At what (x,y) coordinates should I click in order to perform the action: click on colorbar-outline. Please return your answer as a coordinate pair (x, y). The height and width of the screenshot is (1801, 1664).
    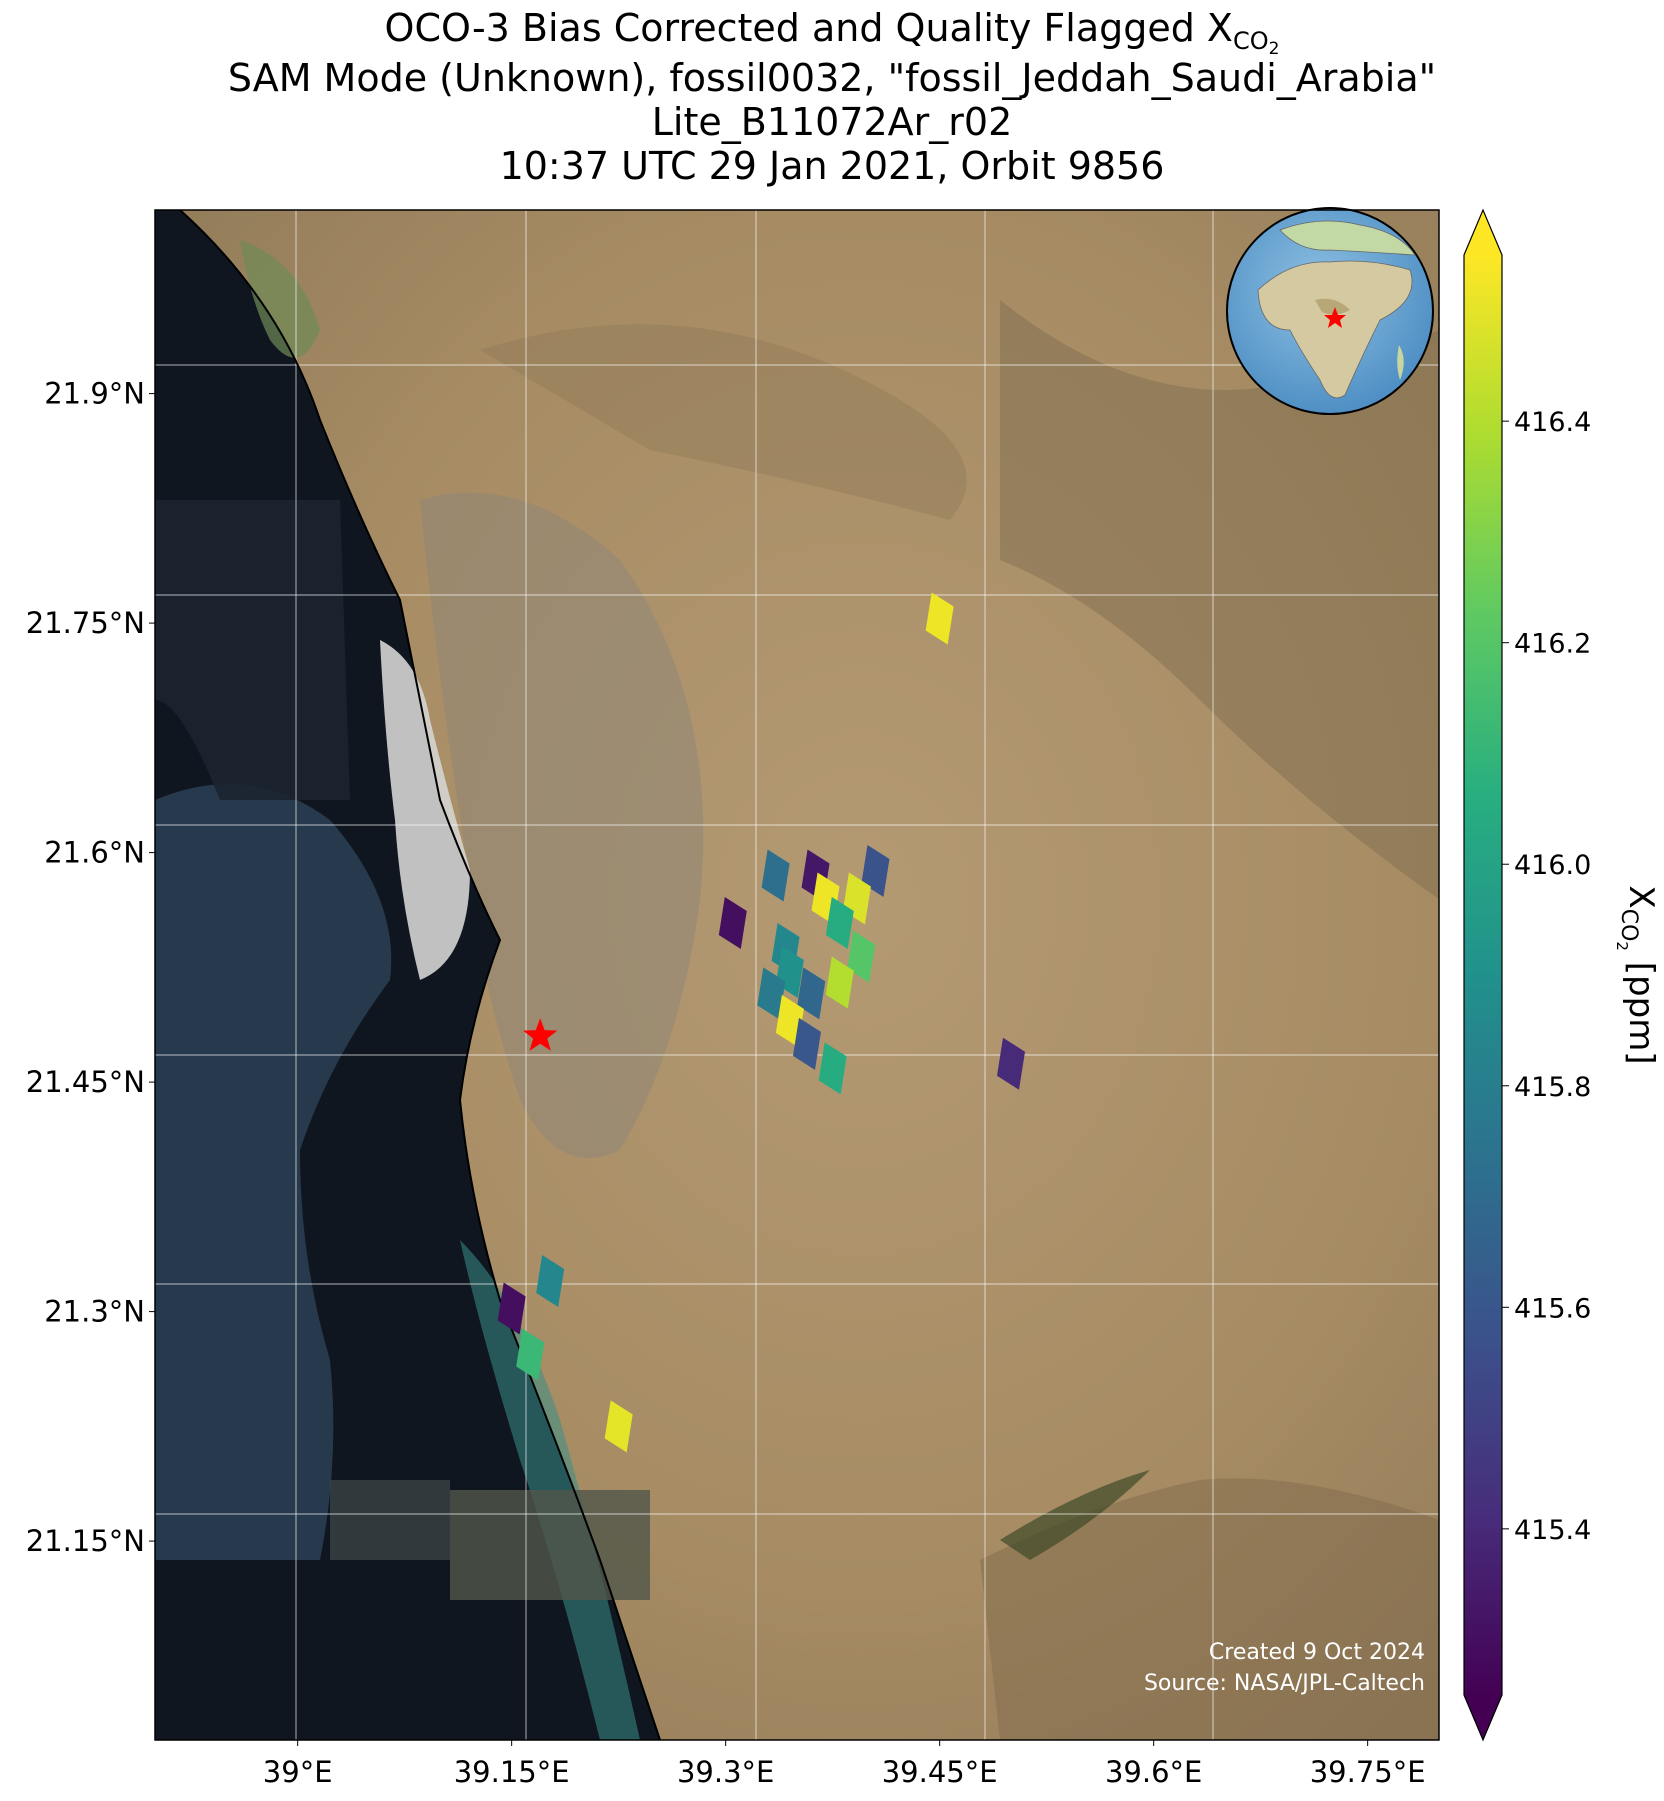
    Looking at the image, I should click on (1483, 975).